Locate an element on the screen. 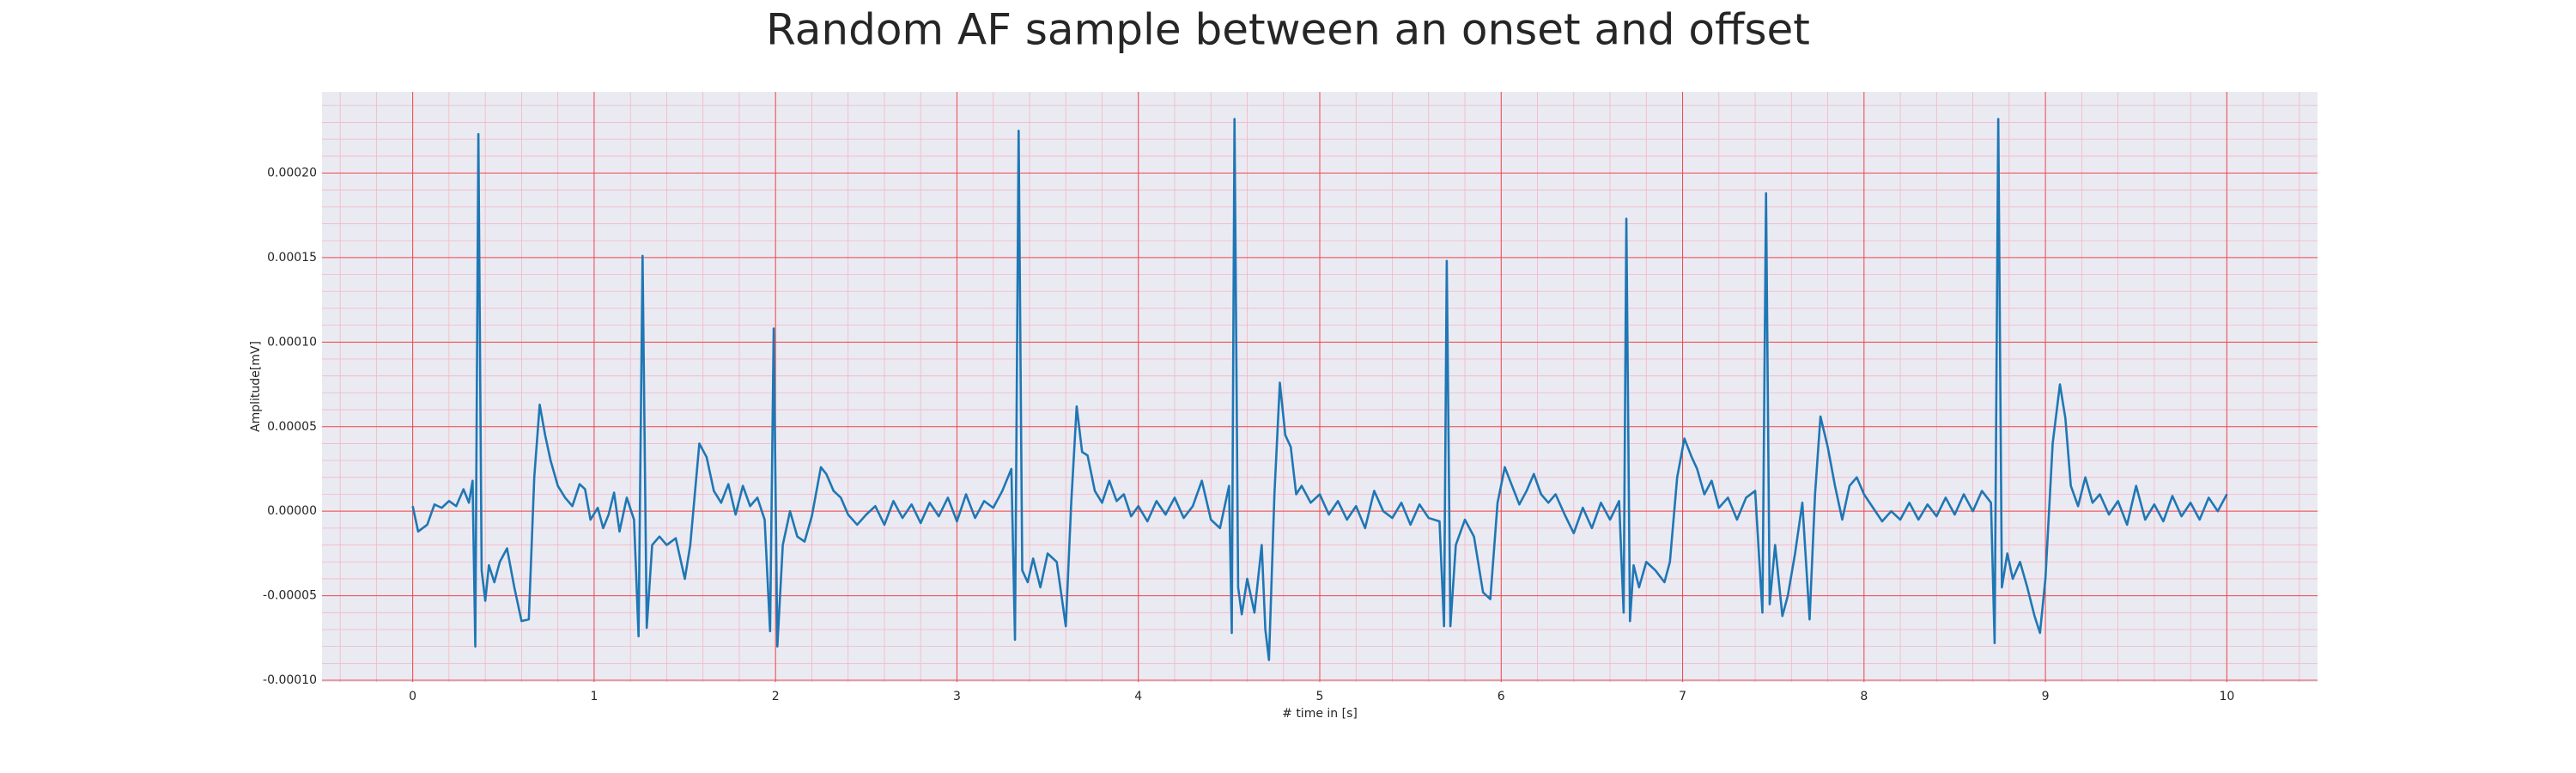 Image resolution: width=2576 pixels, height=773 pixels. y-tick-label: 0.00015 is located at coordinates (292, 258).